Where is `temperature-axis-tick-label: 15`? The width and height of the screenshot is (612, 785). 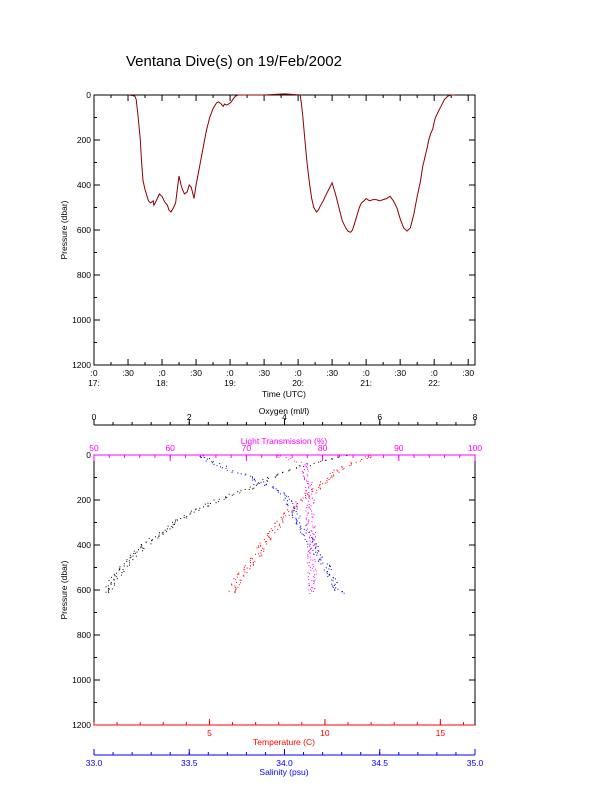
temperature-axis-tick-label: 15 is located at coordinates (441, 733).